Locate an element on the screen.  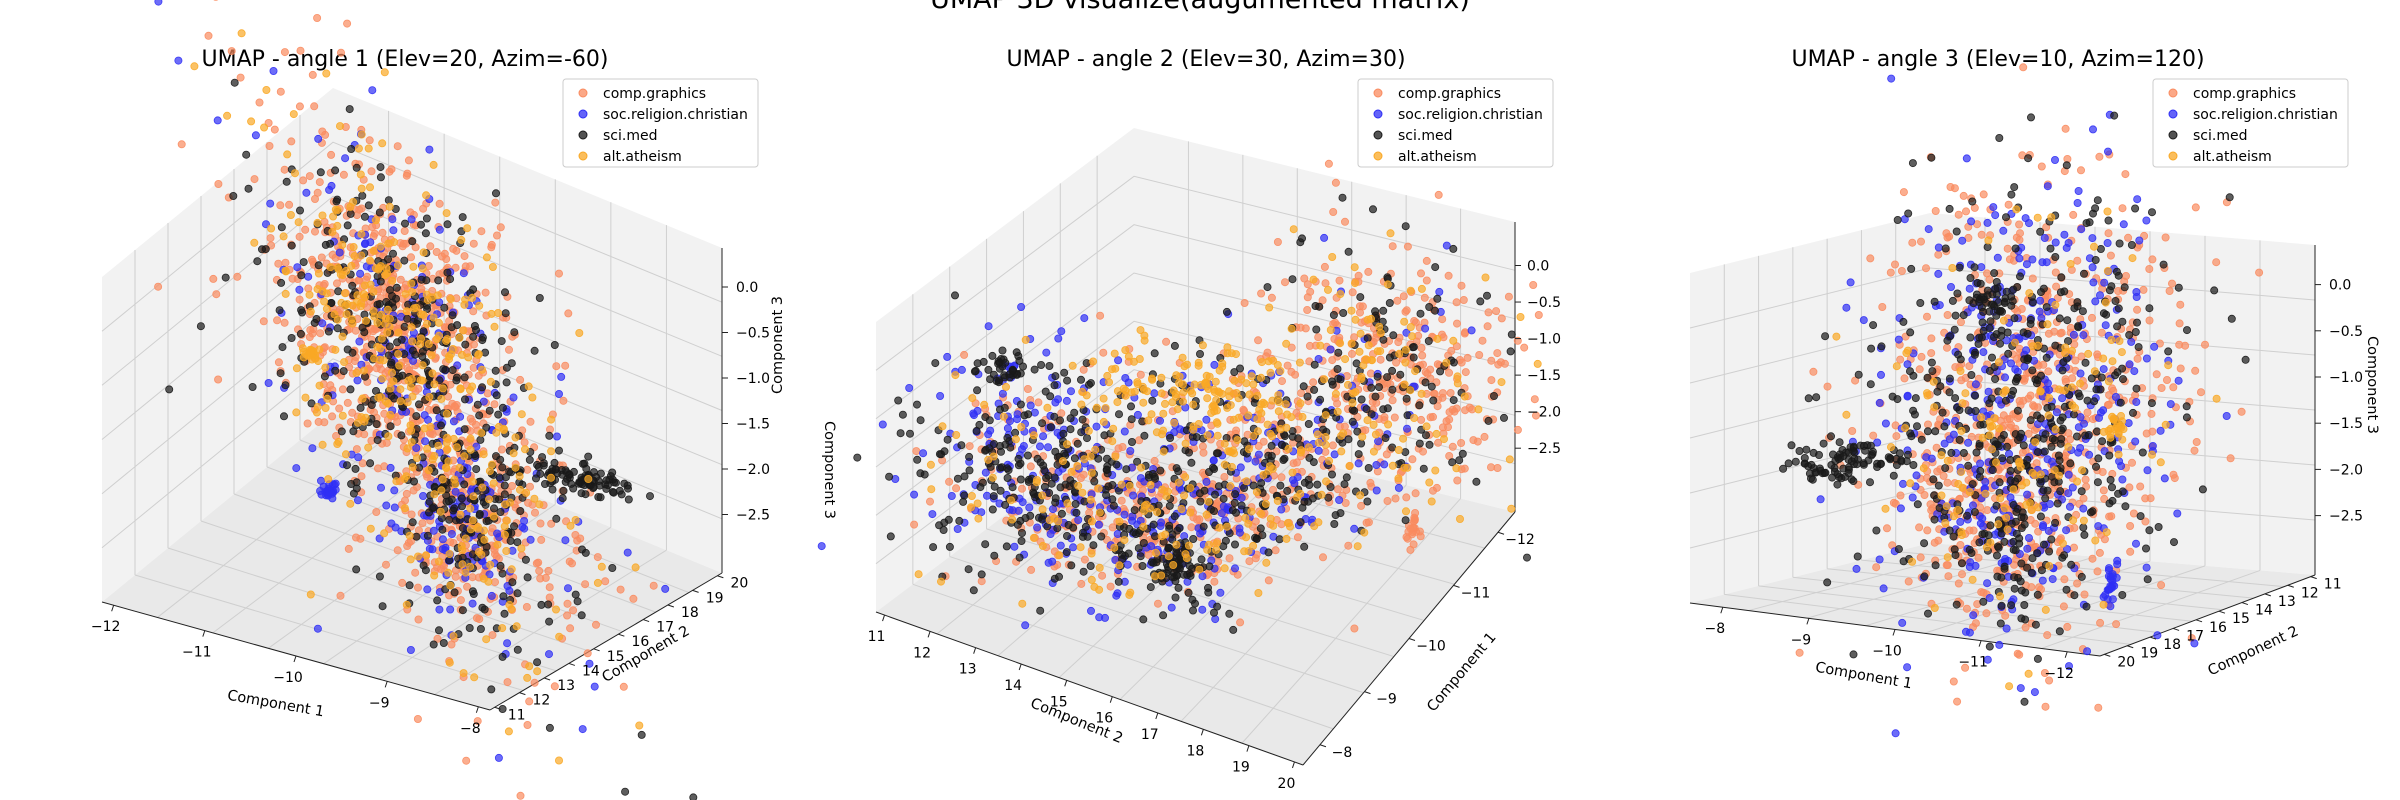
p2-xtick-label: 17 is located at coordinates (1150, 735).